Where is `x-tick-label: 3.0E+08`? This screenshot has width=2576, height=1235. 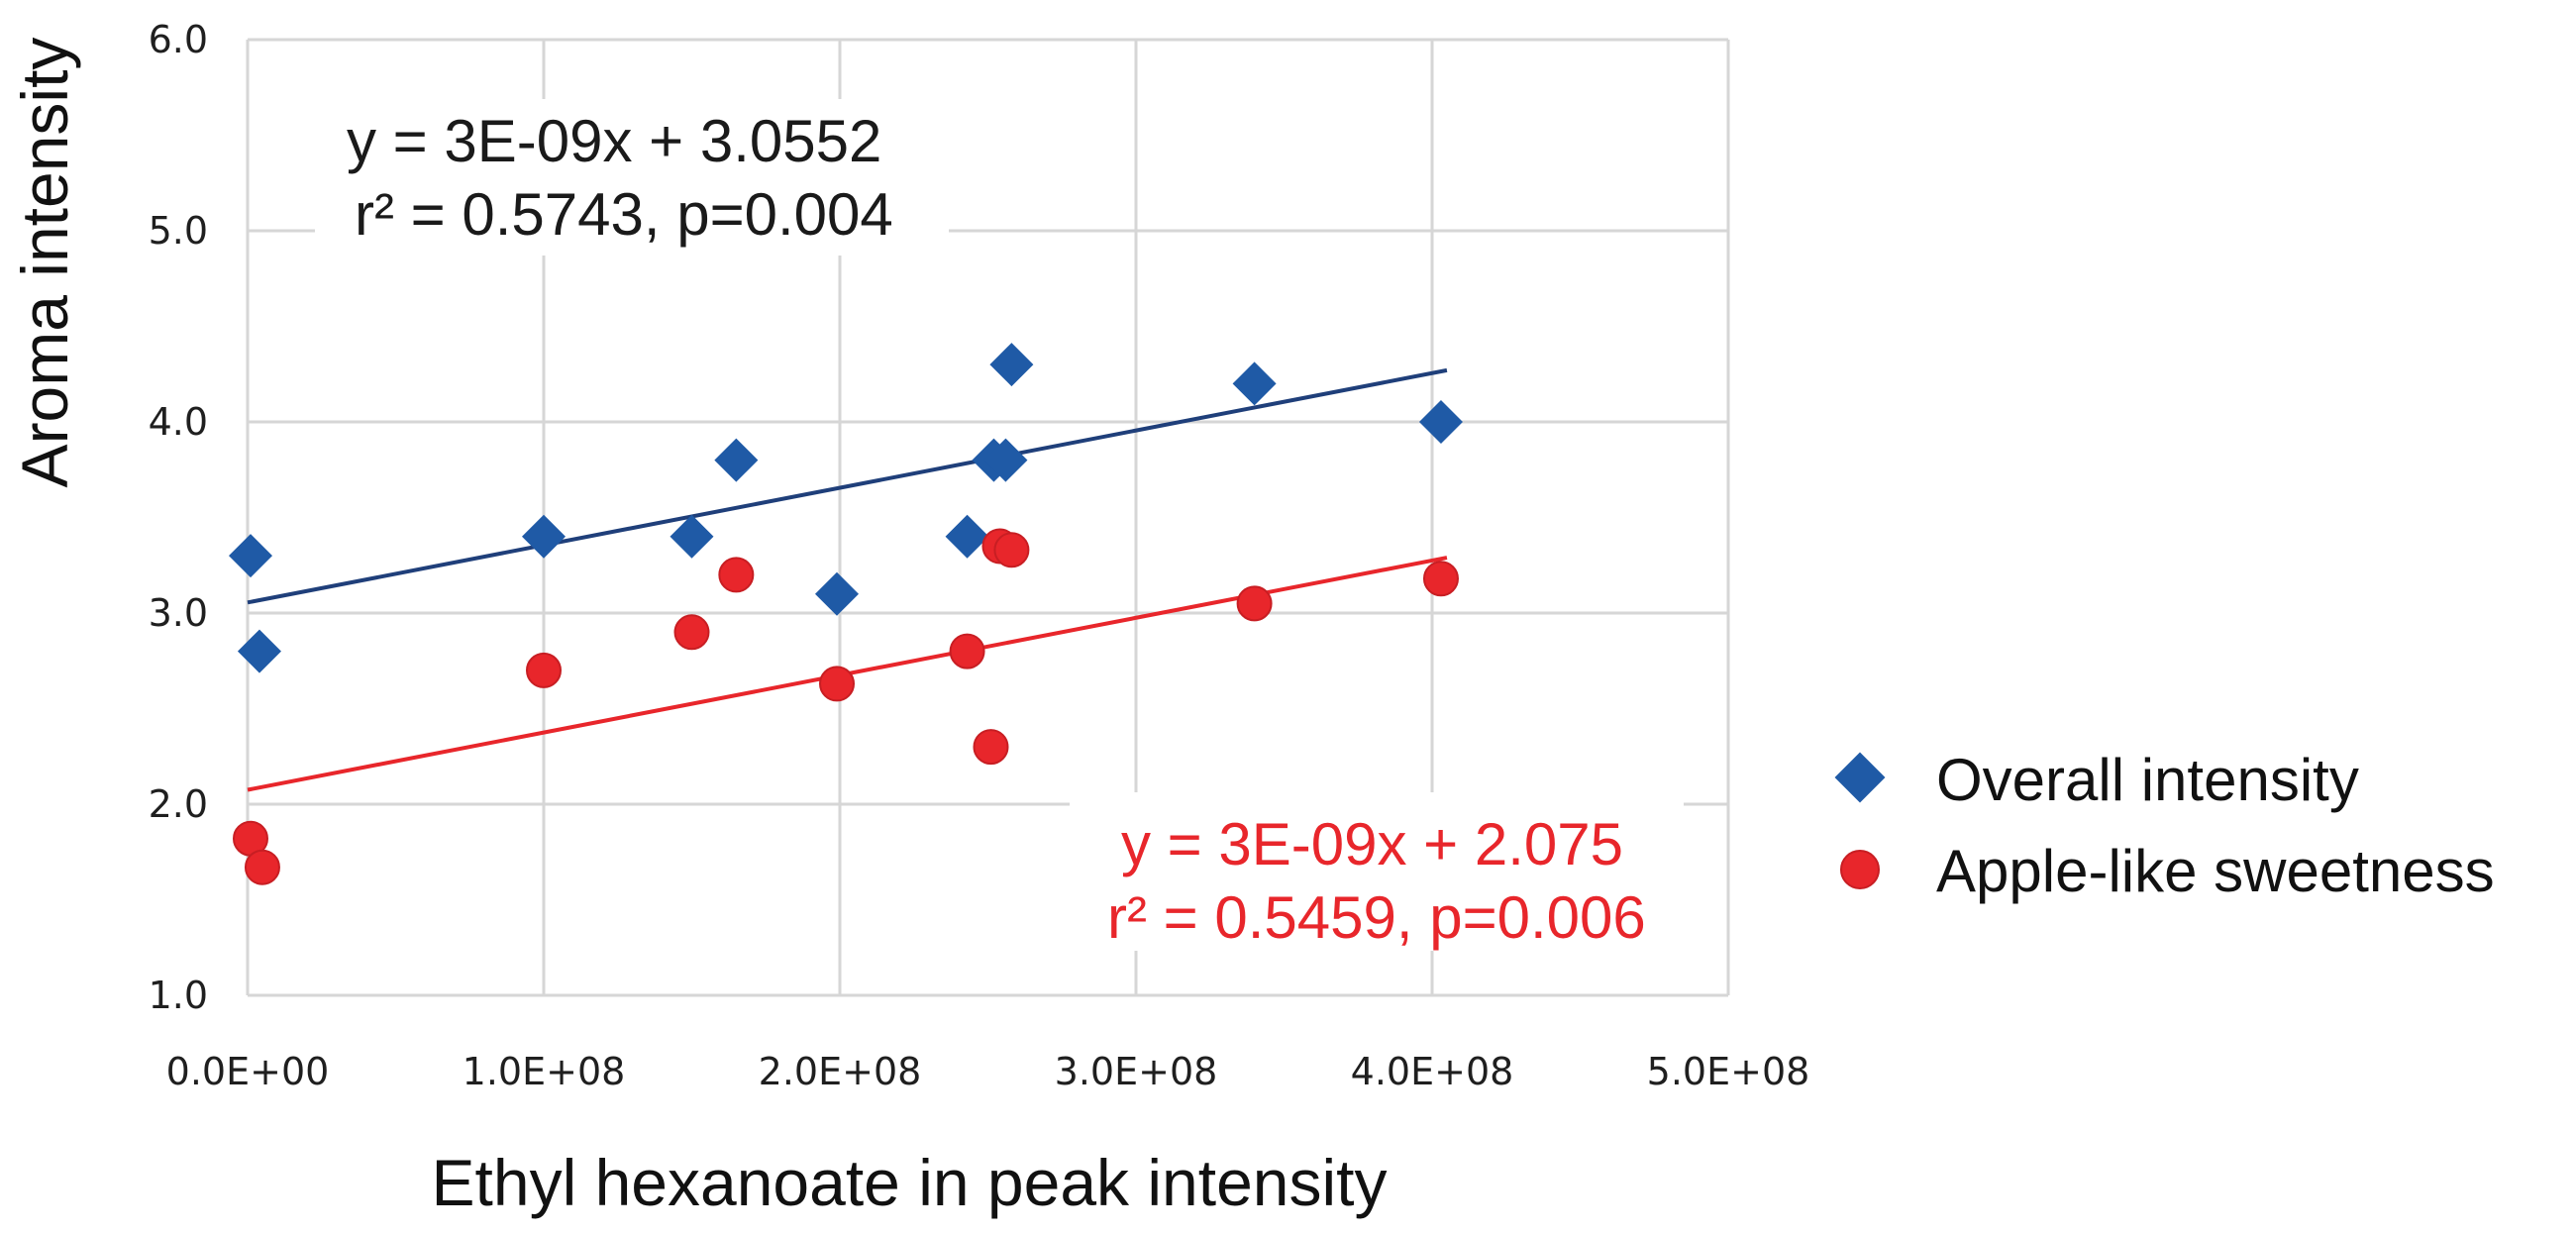
x-tick-label: 3.0E+08 is located at coordinates (1136, 1071).